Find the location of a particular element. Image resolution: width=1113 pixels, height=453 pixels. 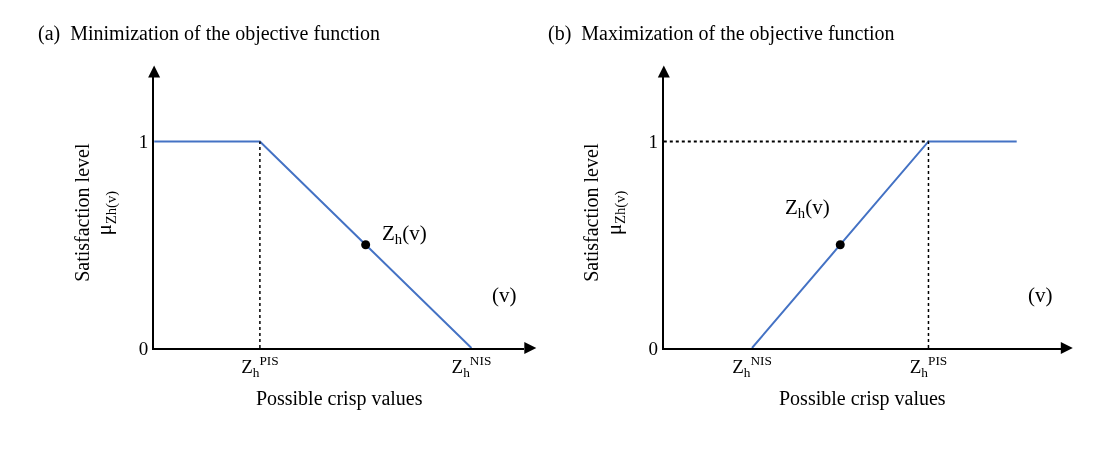

chart-title: (a) Minimization of the objective function is located at coordinates (209, 33).